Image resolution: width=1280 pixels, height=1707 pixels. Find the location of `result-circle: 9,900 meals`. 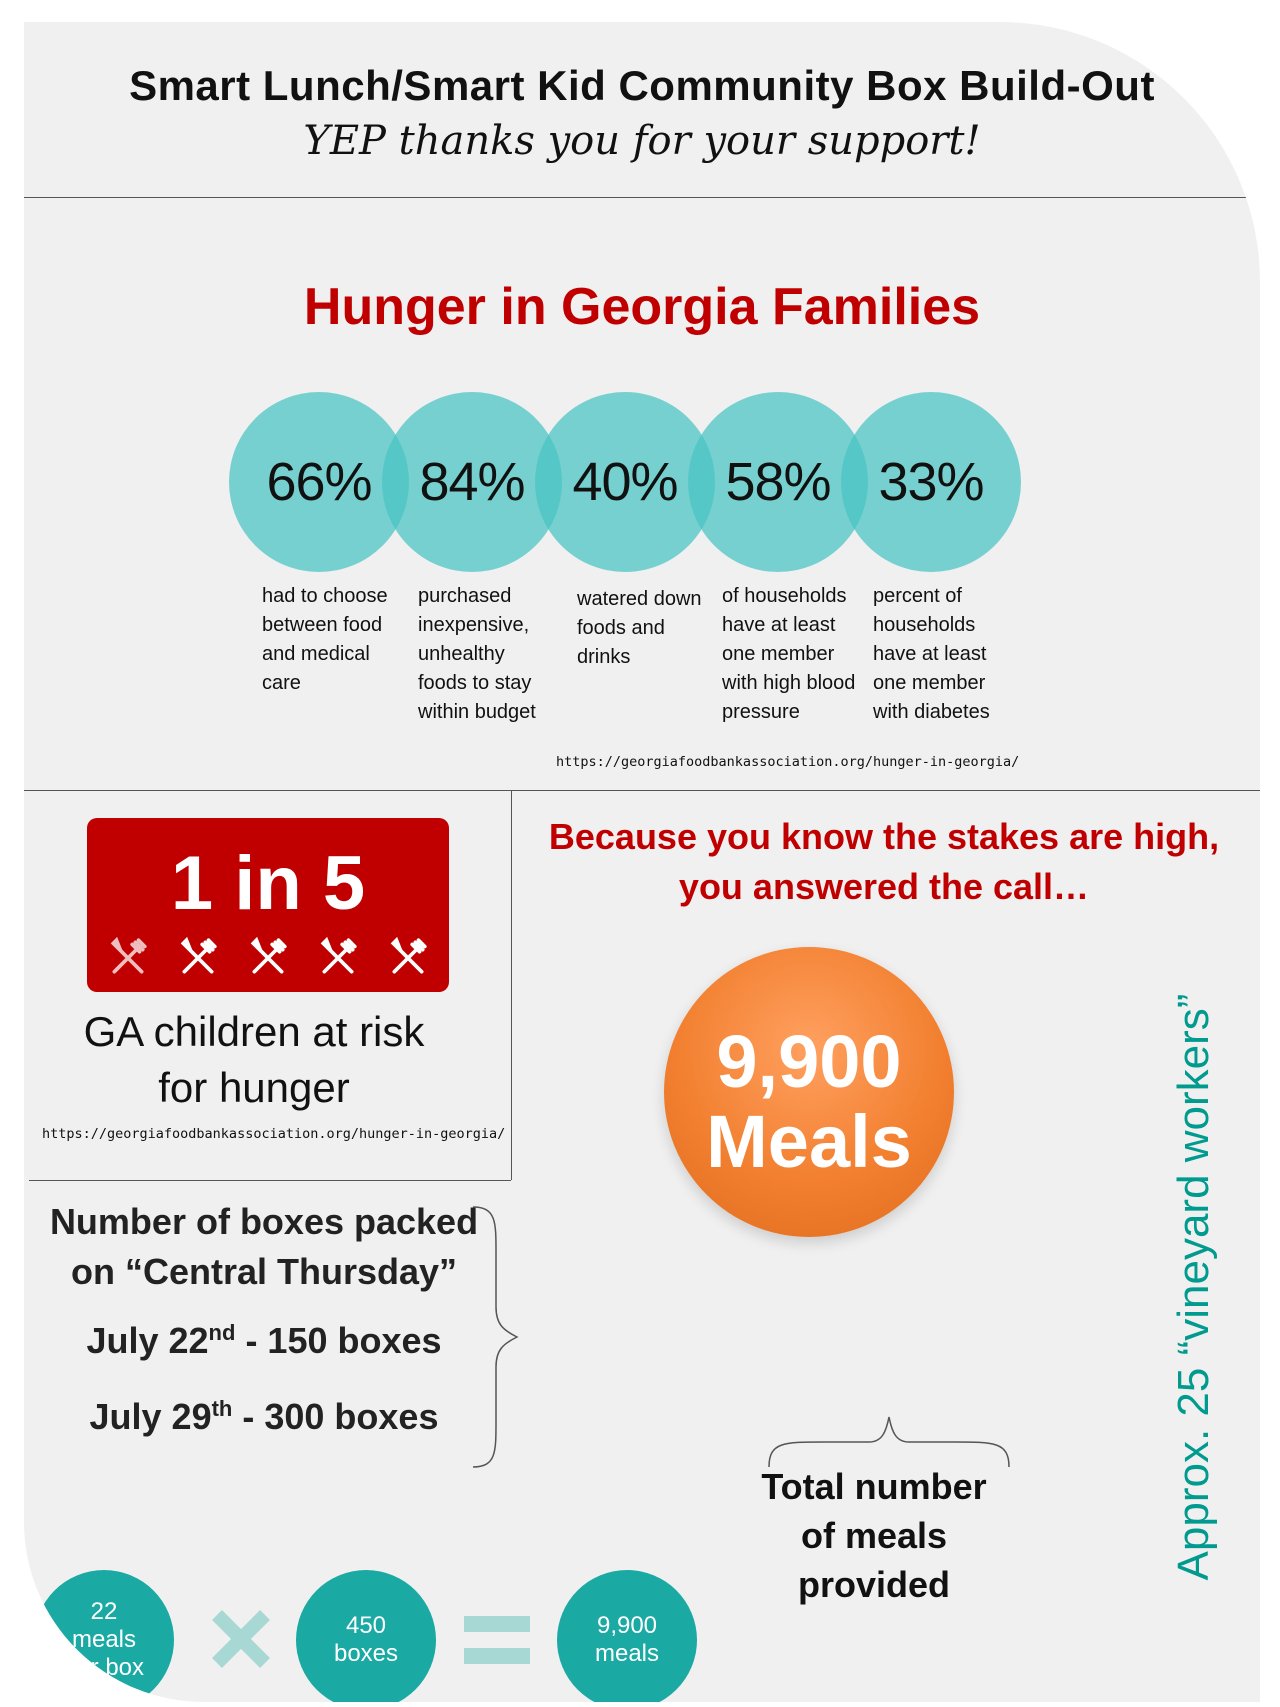

result-circle: 9,900 meals is located at coordinates (627, 1636).